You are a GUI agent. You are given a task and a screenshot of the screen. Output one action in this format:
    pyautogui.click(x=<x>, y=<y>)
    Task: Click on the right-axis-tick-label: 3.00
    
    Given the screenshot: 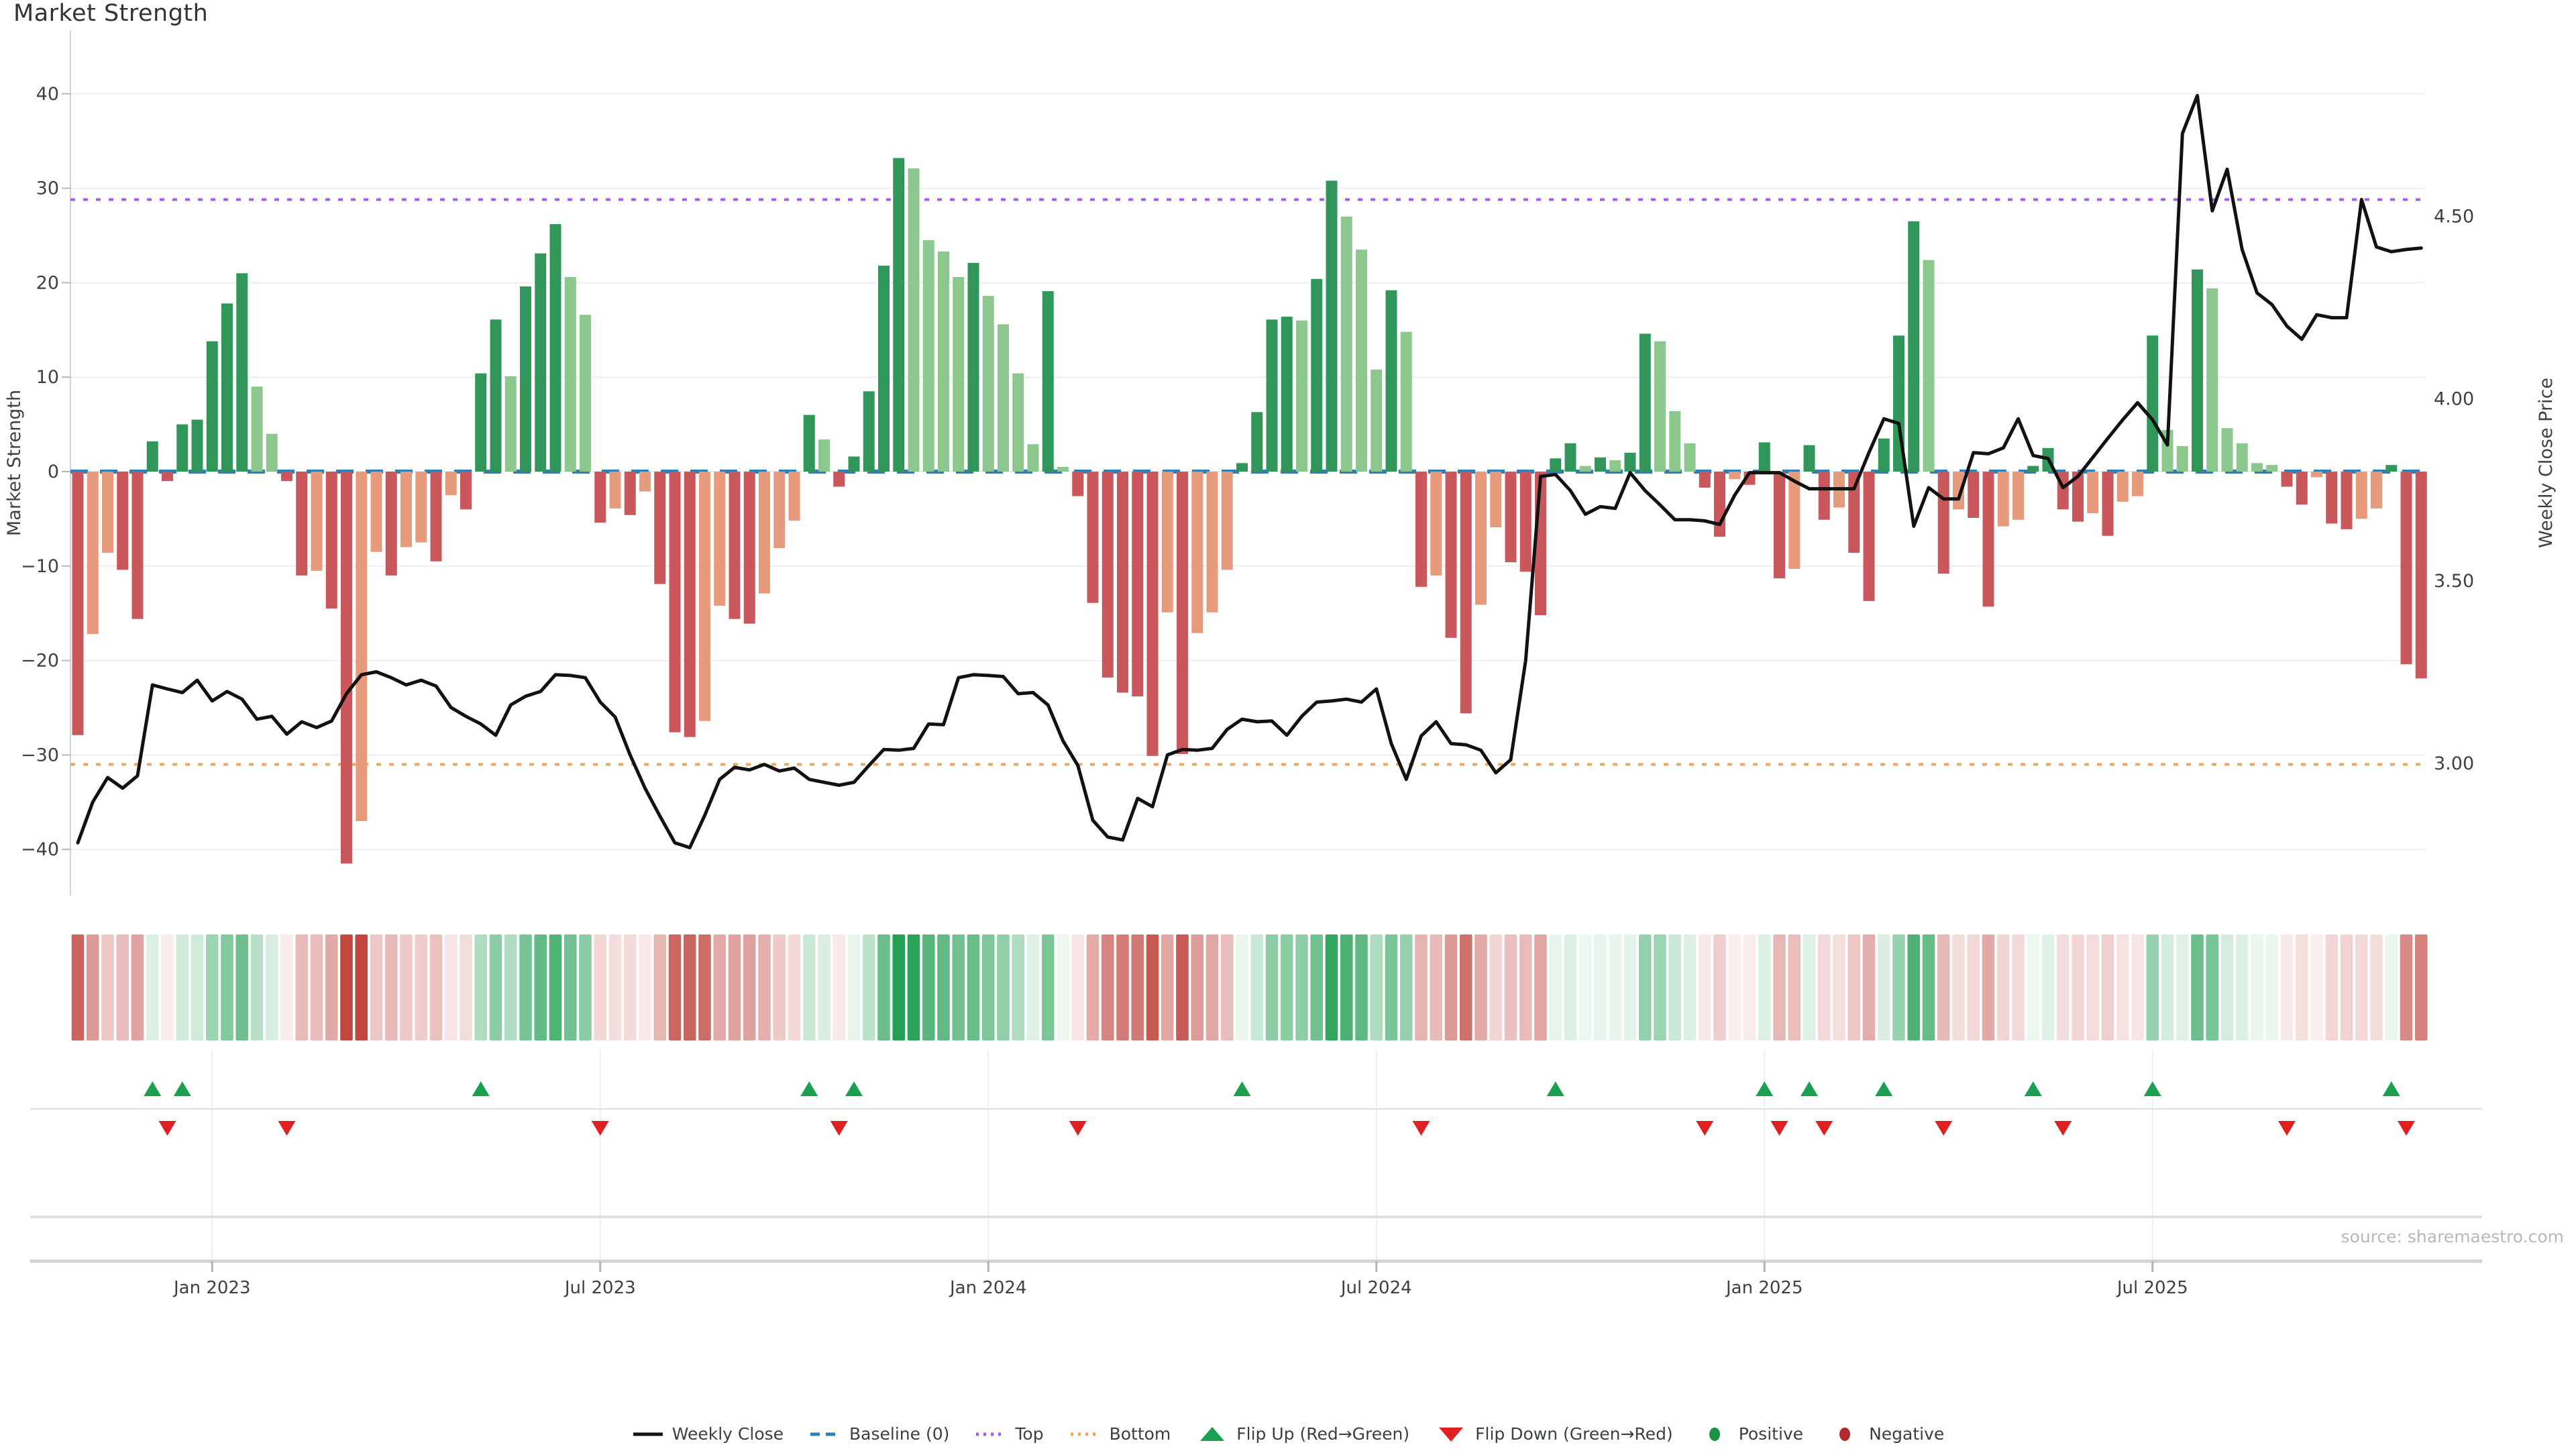 What is the action you would take?
    pyautogui.click(x=2454, y=763)
    